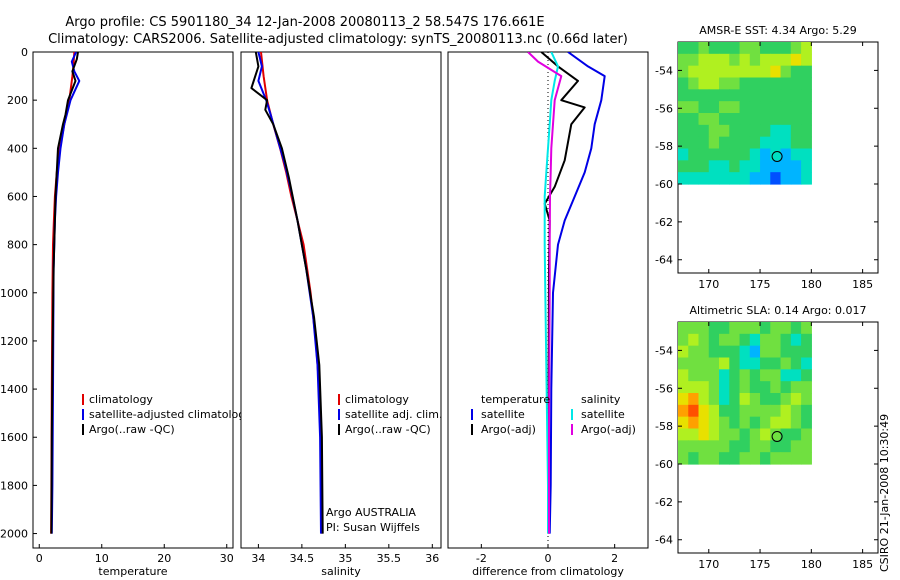 This screenshot has width=900, height=580. I want to click on x-tick-label: -2, so click(481, 558).